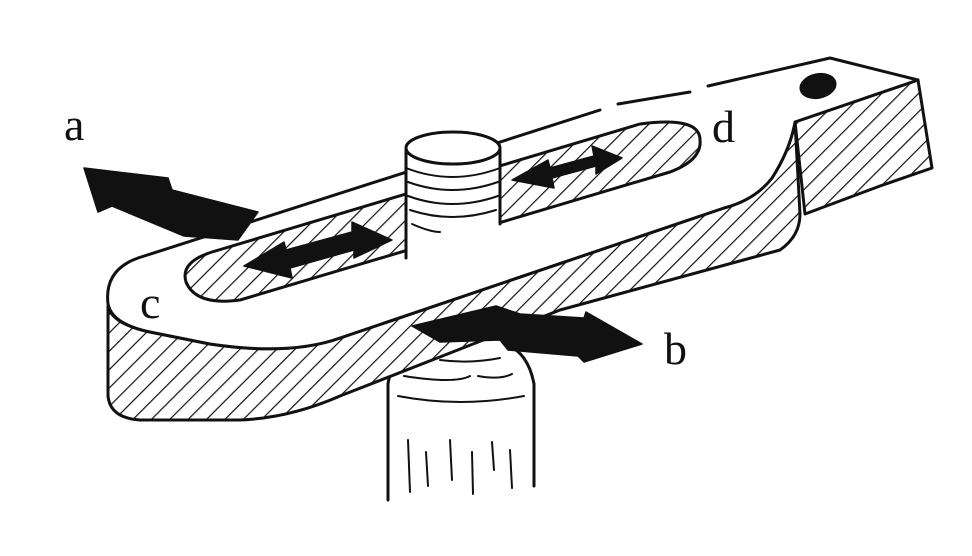 The height and width of the screenshot is (556, 972). Describe the element at coordinates (675, 348) in the screenshot. I see `label-b: b` at that location.